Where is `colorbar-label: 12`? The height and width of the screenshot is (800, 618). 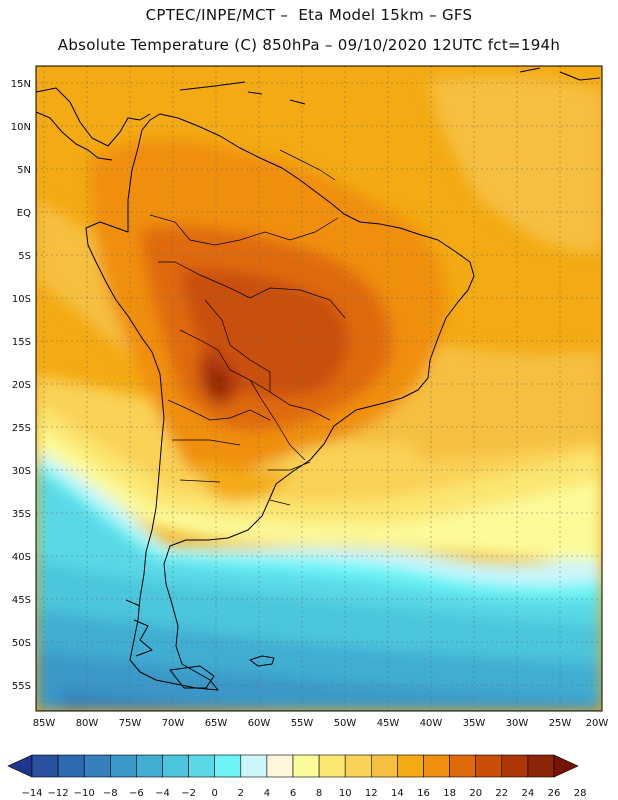
colorbar-label: 12 is located at coordinates (371, 793).